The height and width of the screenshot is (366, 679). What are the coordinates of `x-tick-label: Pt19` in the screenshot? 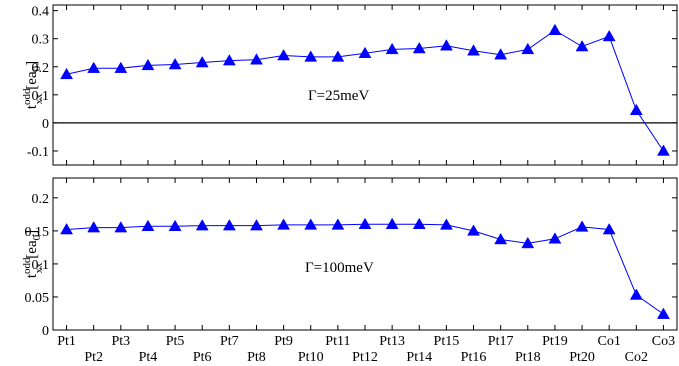 It's located at (555, 341).